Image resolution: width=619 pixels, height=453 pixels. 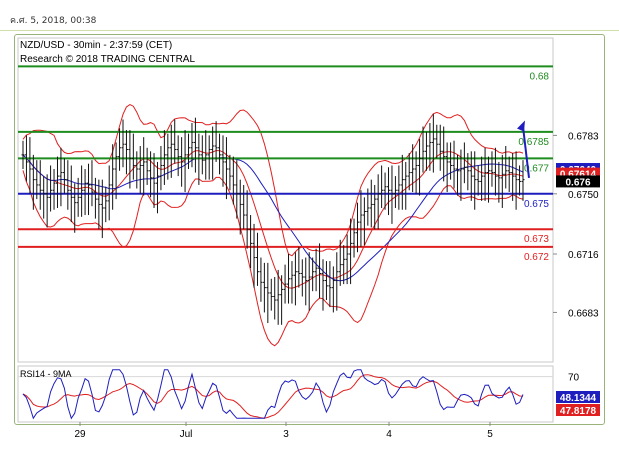 I want to click on level-label: 0.677, so click(x=536, y=168).